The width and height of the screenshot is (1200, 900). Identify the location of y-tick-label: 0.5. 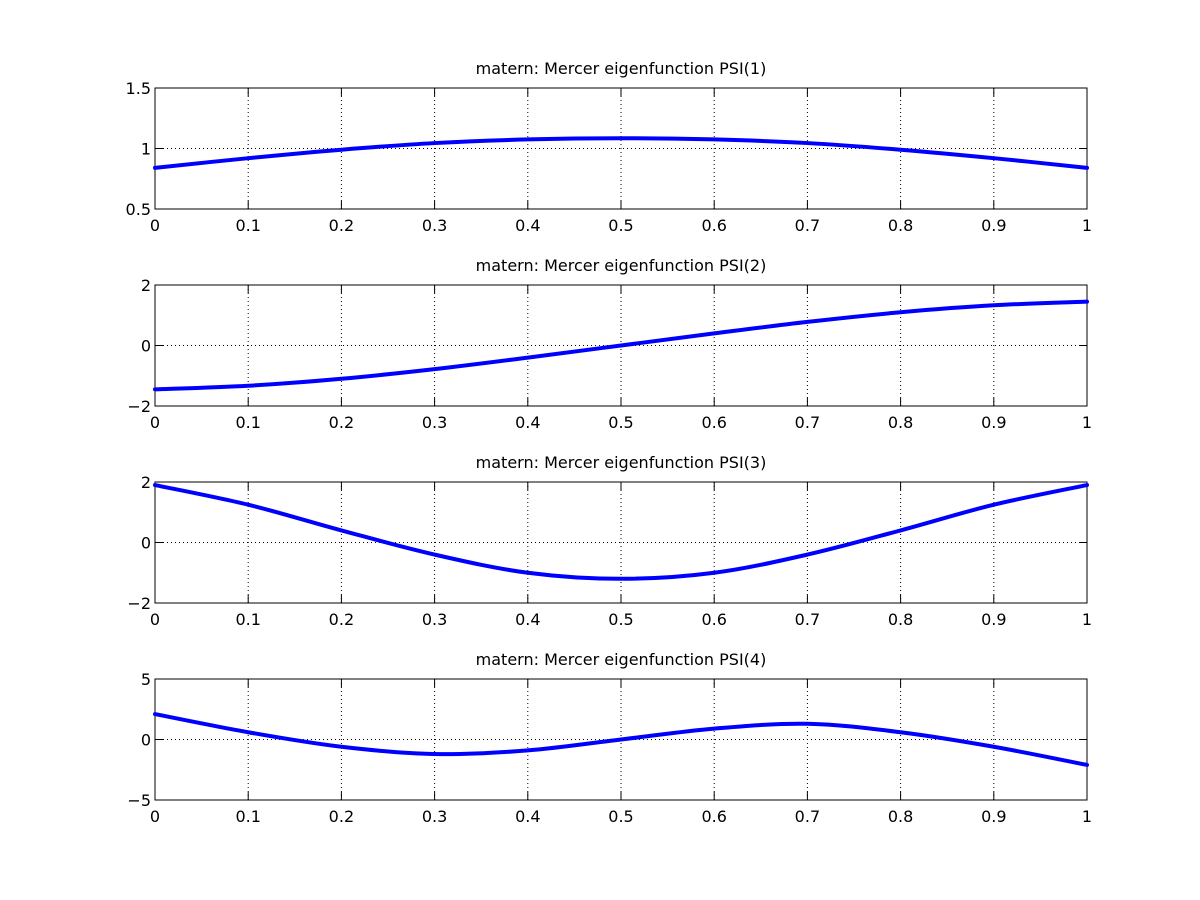
(138, 209).